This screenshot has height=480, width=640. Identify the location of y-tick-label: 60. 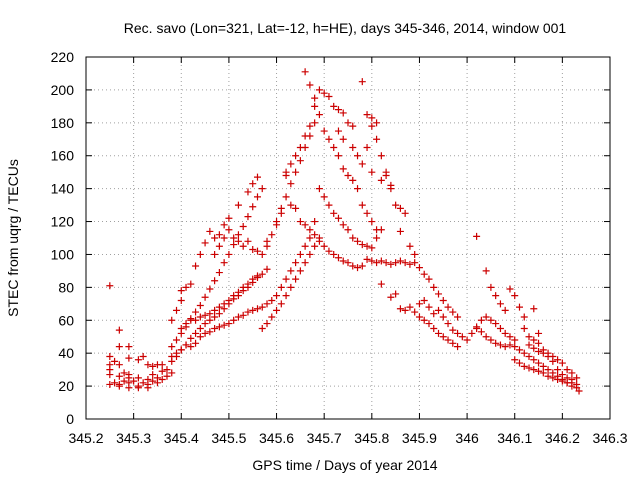
(66, 320).